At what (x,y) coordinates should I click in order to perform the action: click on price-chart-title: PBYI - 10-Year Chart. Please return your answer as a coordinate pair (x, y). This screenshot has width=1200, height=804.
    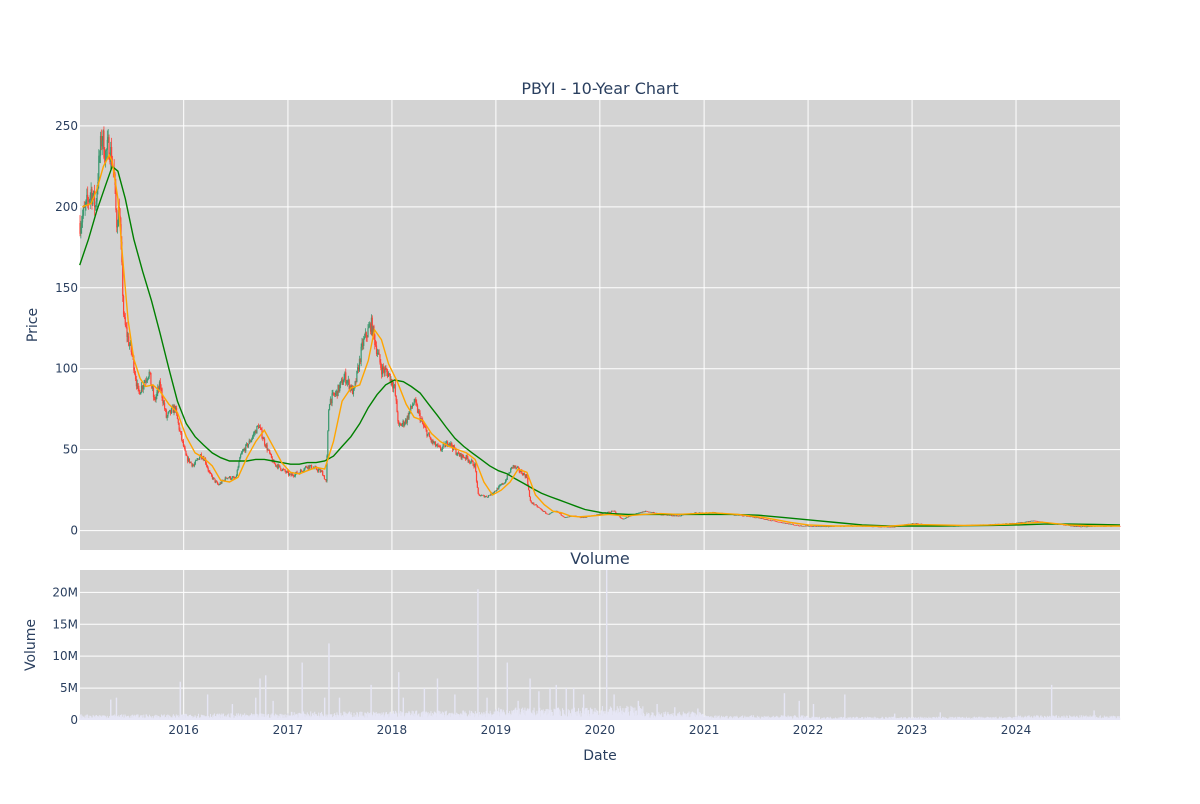
    Looking at the image, I should click on (599, 88).